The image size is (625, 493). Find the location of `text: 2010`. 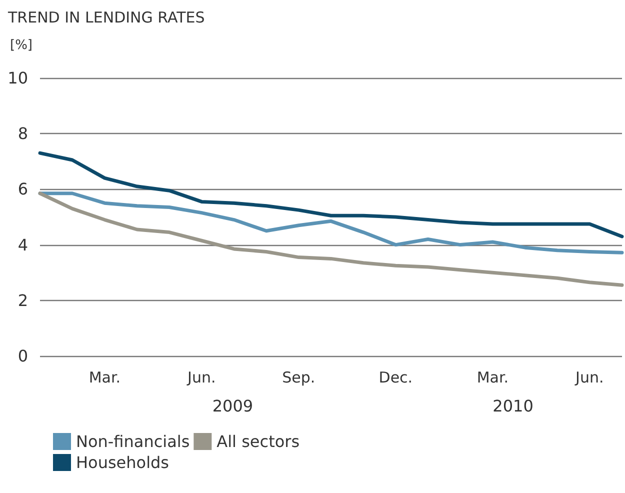

text: 2010 is located at coordinates (513, 406).